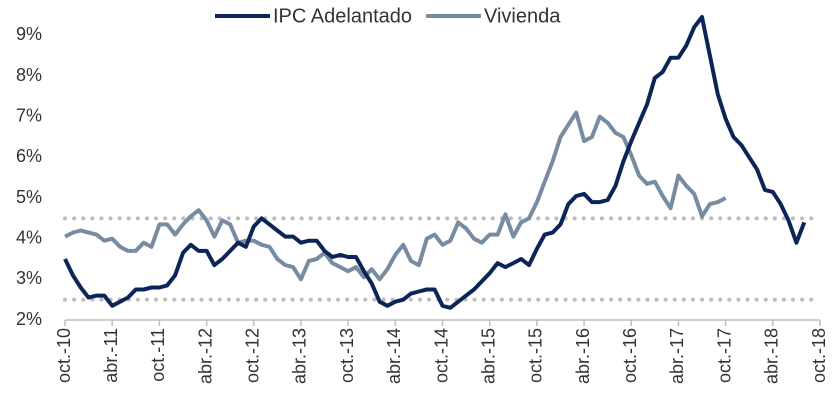  Describe the element at coordinates (488, 356) in the screenshot. I see `x-tick-label: abr.-15` at that location.